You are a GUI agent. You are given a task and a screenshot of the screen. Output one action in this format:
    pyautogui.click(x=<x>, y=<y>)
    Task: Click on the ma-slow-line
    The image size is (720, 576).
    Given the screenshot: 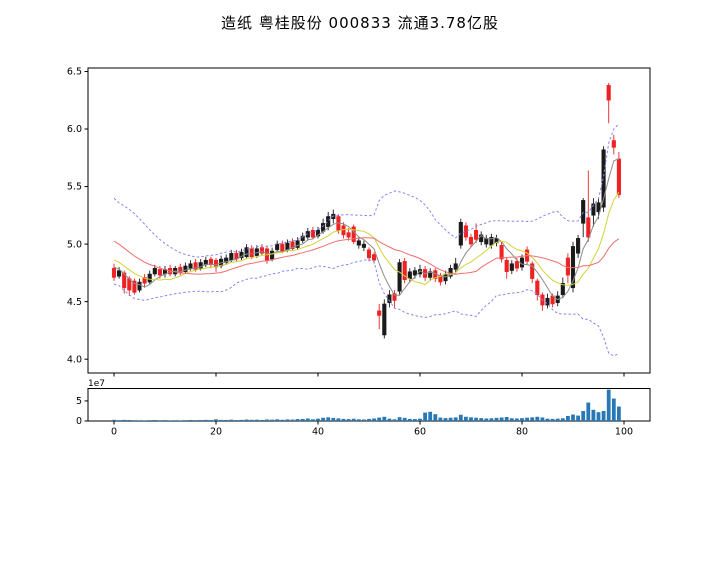 What is the action you would take?
    pyautogui.click(x=366, y=256)
    